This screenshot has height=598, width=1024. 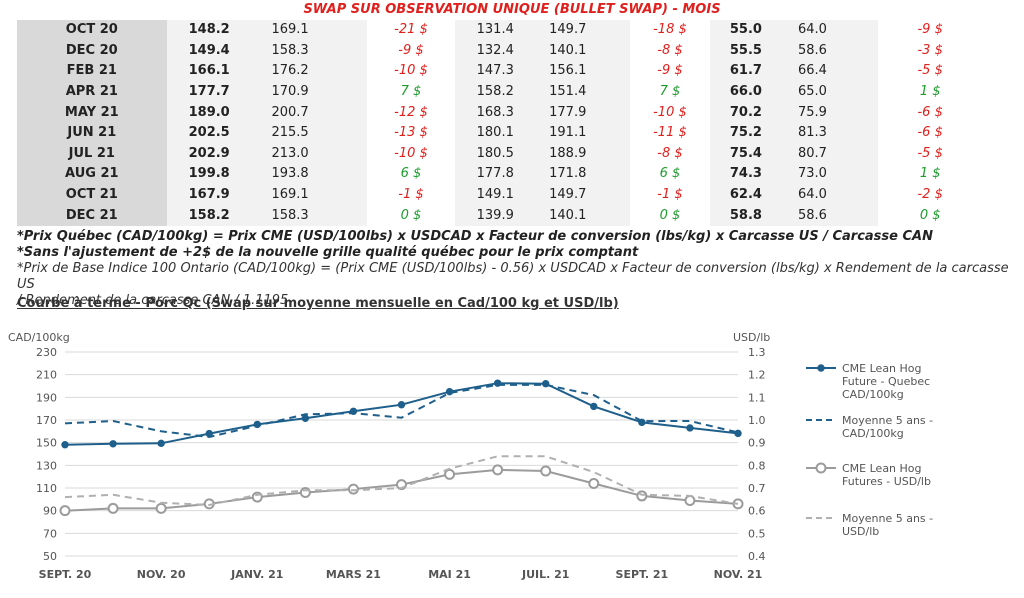 I want to click on cell-month: DEC 21, so click(x=92, y=215).